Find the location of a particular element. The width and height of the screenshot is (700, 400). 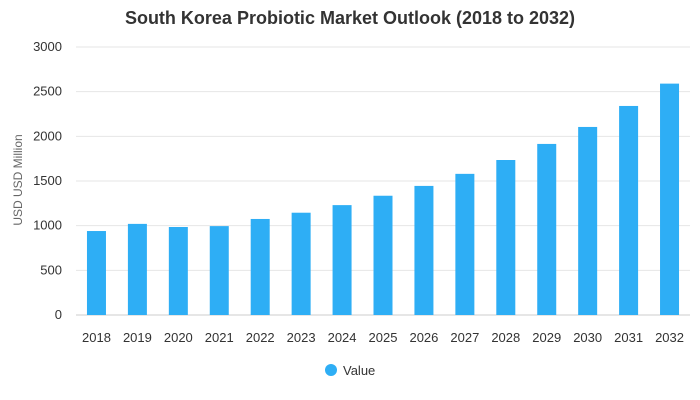

bar-2024 is located at coordinates (342, 260).